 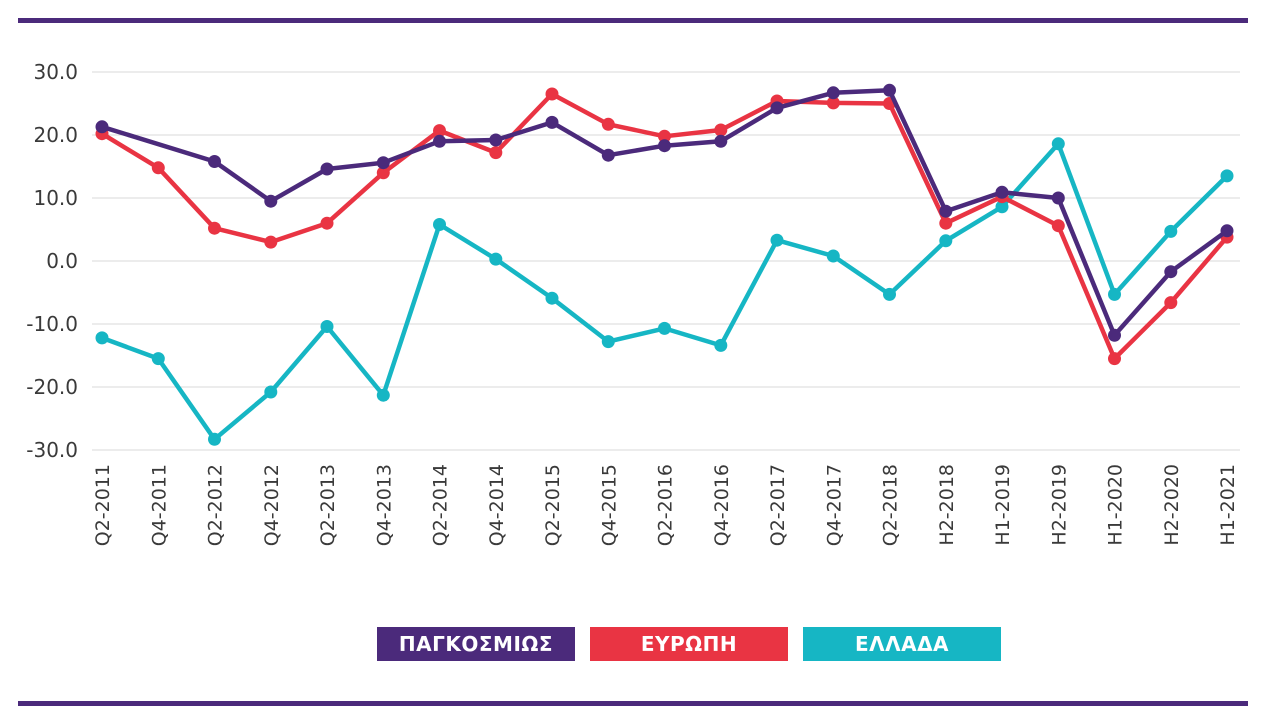 I want to click on y-axis-ticks: 30.0 20.0 10.0 0.0 -10.0 -20.0 -30.0, so click(x=52, y=261).